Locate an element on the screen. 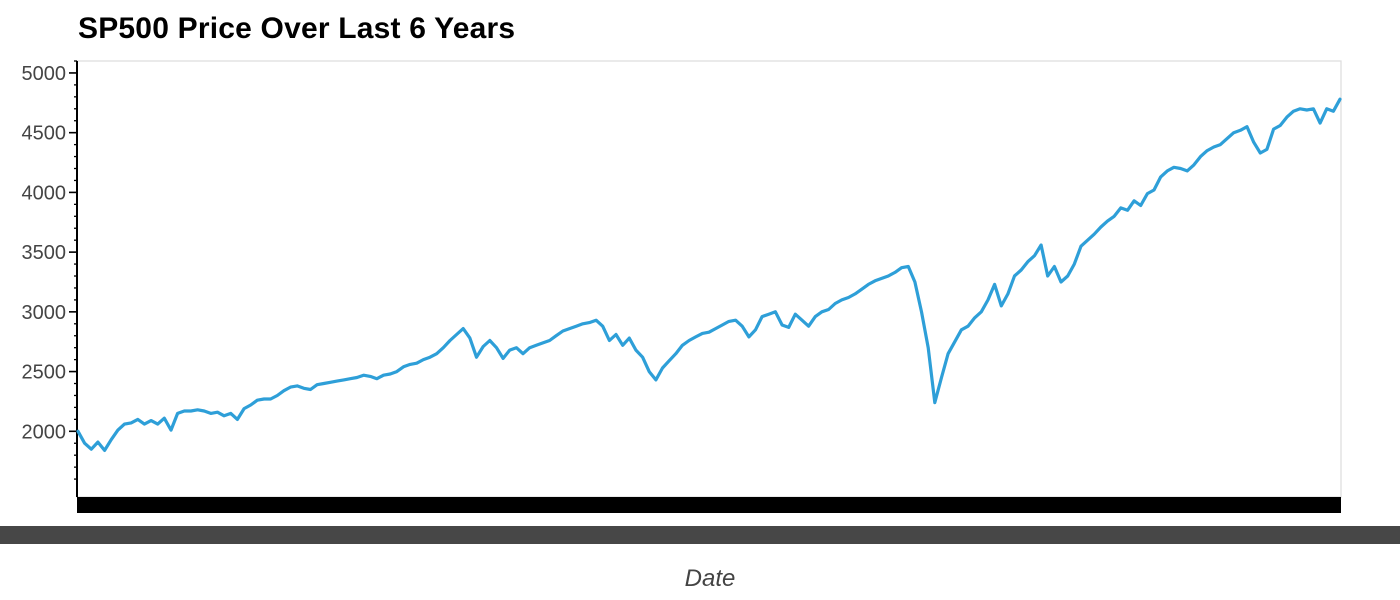 The height and width of the screenshot is (600, 1400). x-axis-band is located at coordinates (709, 505).